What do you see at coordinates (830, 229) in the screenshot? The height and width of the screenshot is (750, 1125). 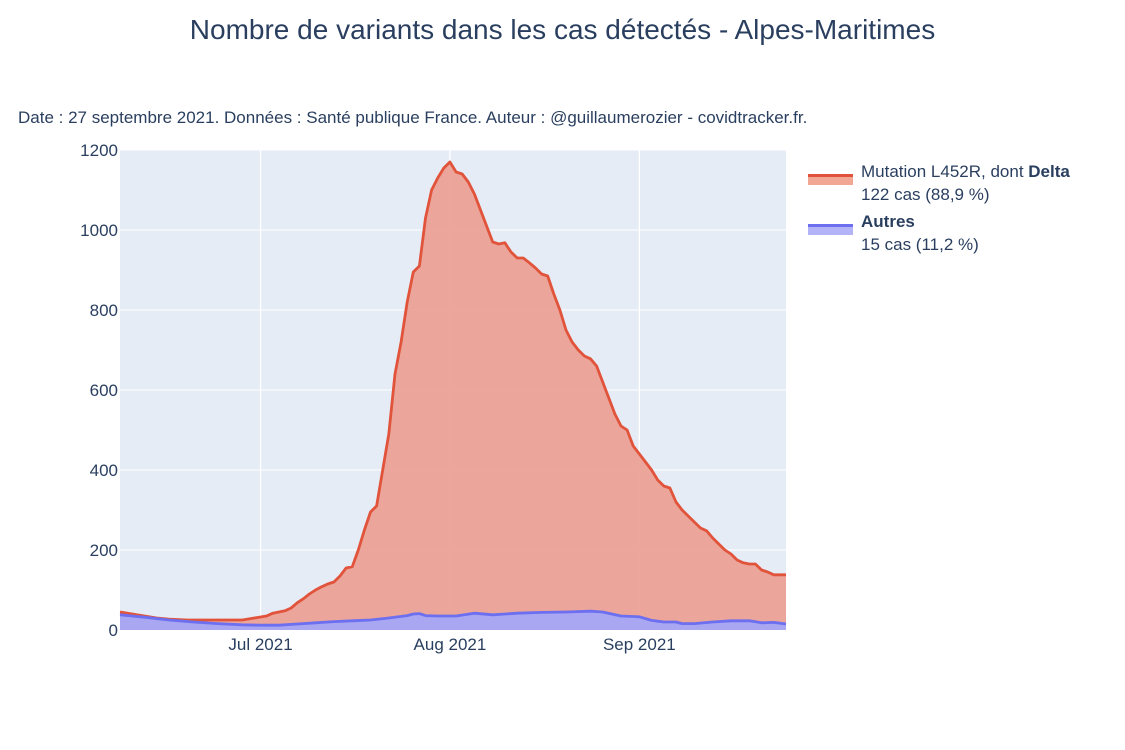 I see `legend-swatch-autres` at bounding box center [830, 229].